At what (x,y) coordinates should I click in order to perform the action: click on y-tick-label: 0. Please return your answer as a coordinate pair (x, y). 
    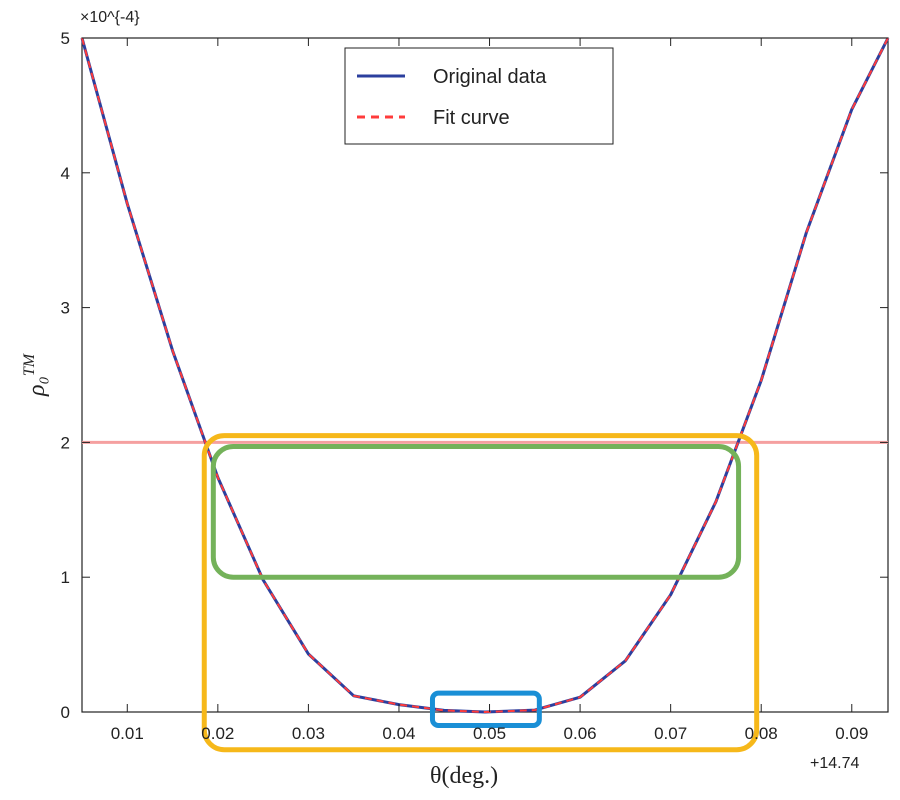
    Looking at the image, I should click on (65, 712).